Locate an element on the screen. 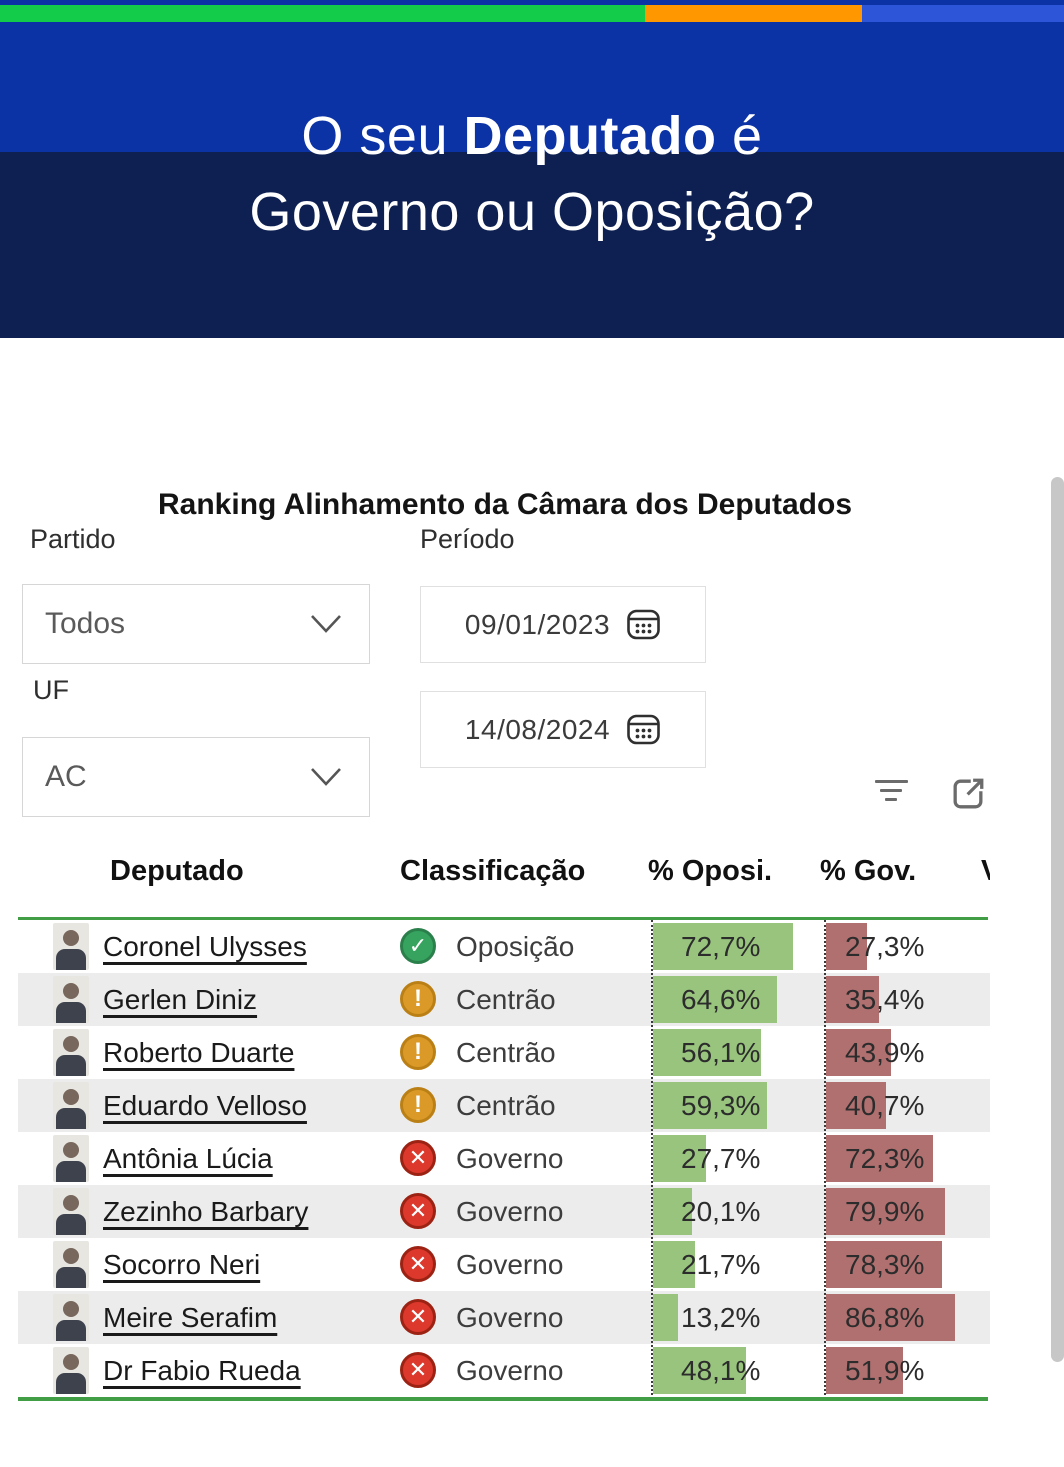 The image size is (1064, 1467). filter-icon is located at coordinates (891, 793).